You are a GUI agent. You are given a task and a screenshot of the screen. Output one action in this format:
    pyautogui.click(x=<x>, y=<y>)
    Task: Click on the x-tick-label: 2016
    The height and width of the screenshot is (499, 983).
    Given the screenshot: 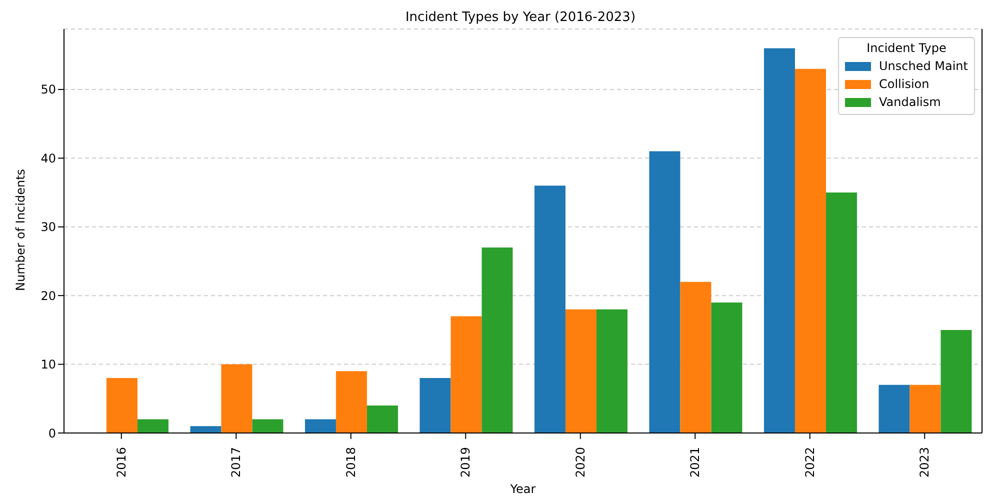 What is the action you would take?
    pyautogui.click(x=121, y=462)
    